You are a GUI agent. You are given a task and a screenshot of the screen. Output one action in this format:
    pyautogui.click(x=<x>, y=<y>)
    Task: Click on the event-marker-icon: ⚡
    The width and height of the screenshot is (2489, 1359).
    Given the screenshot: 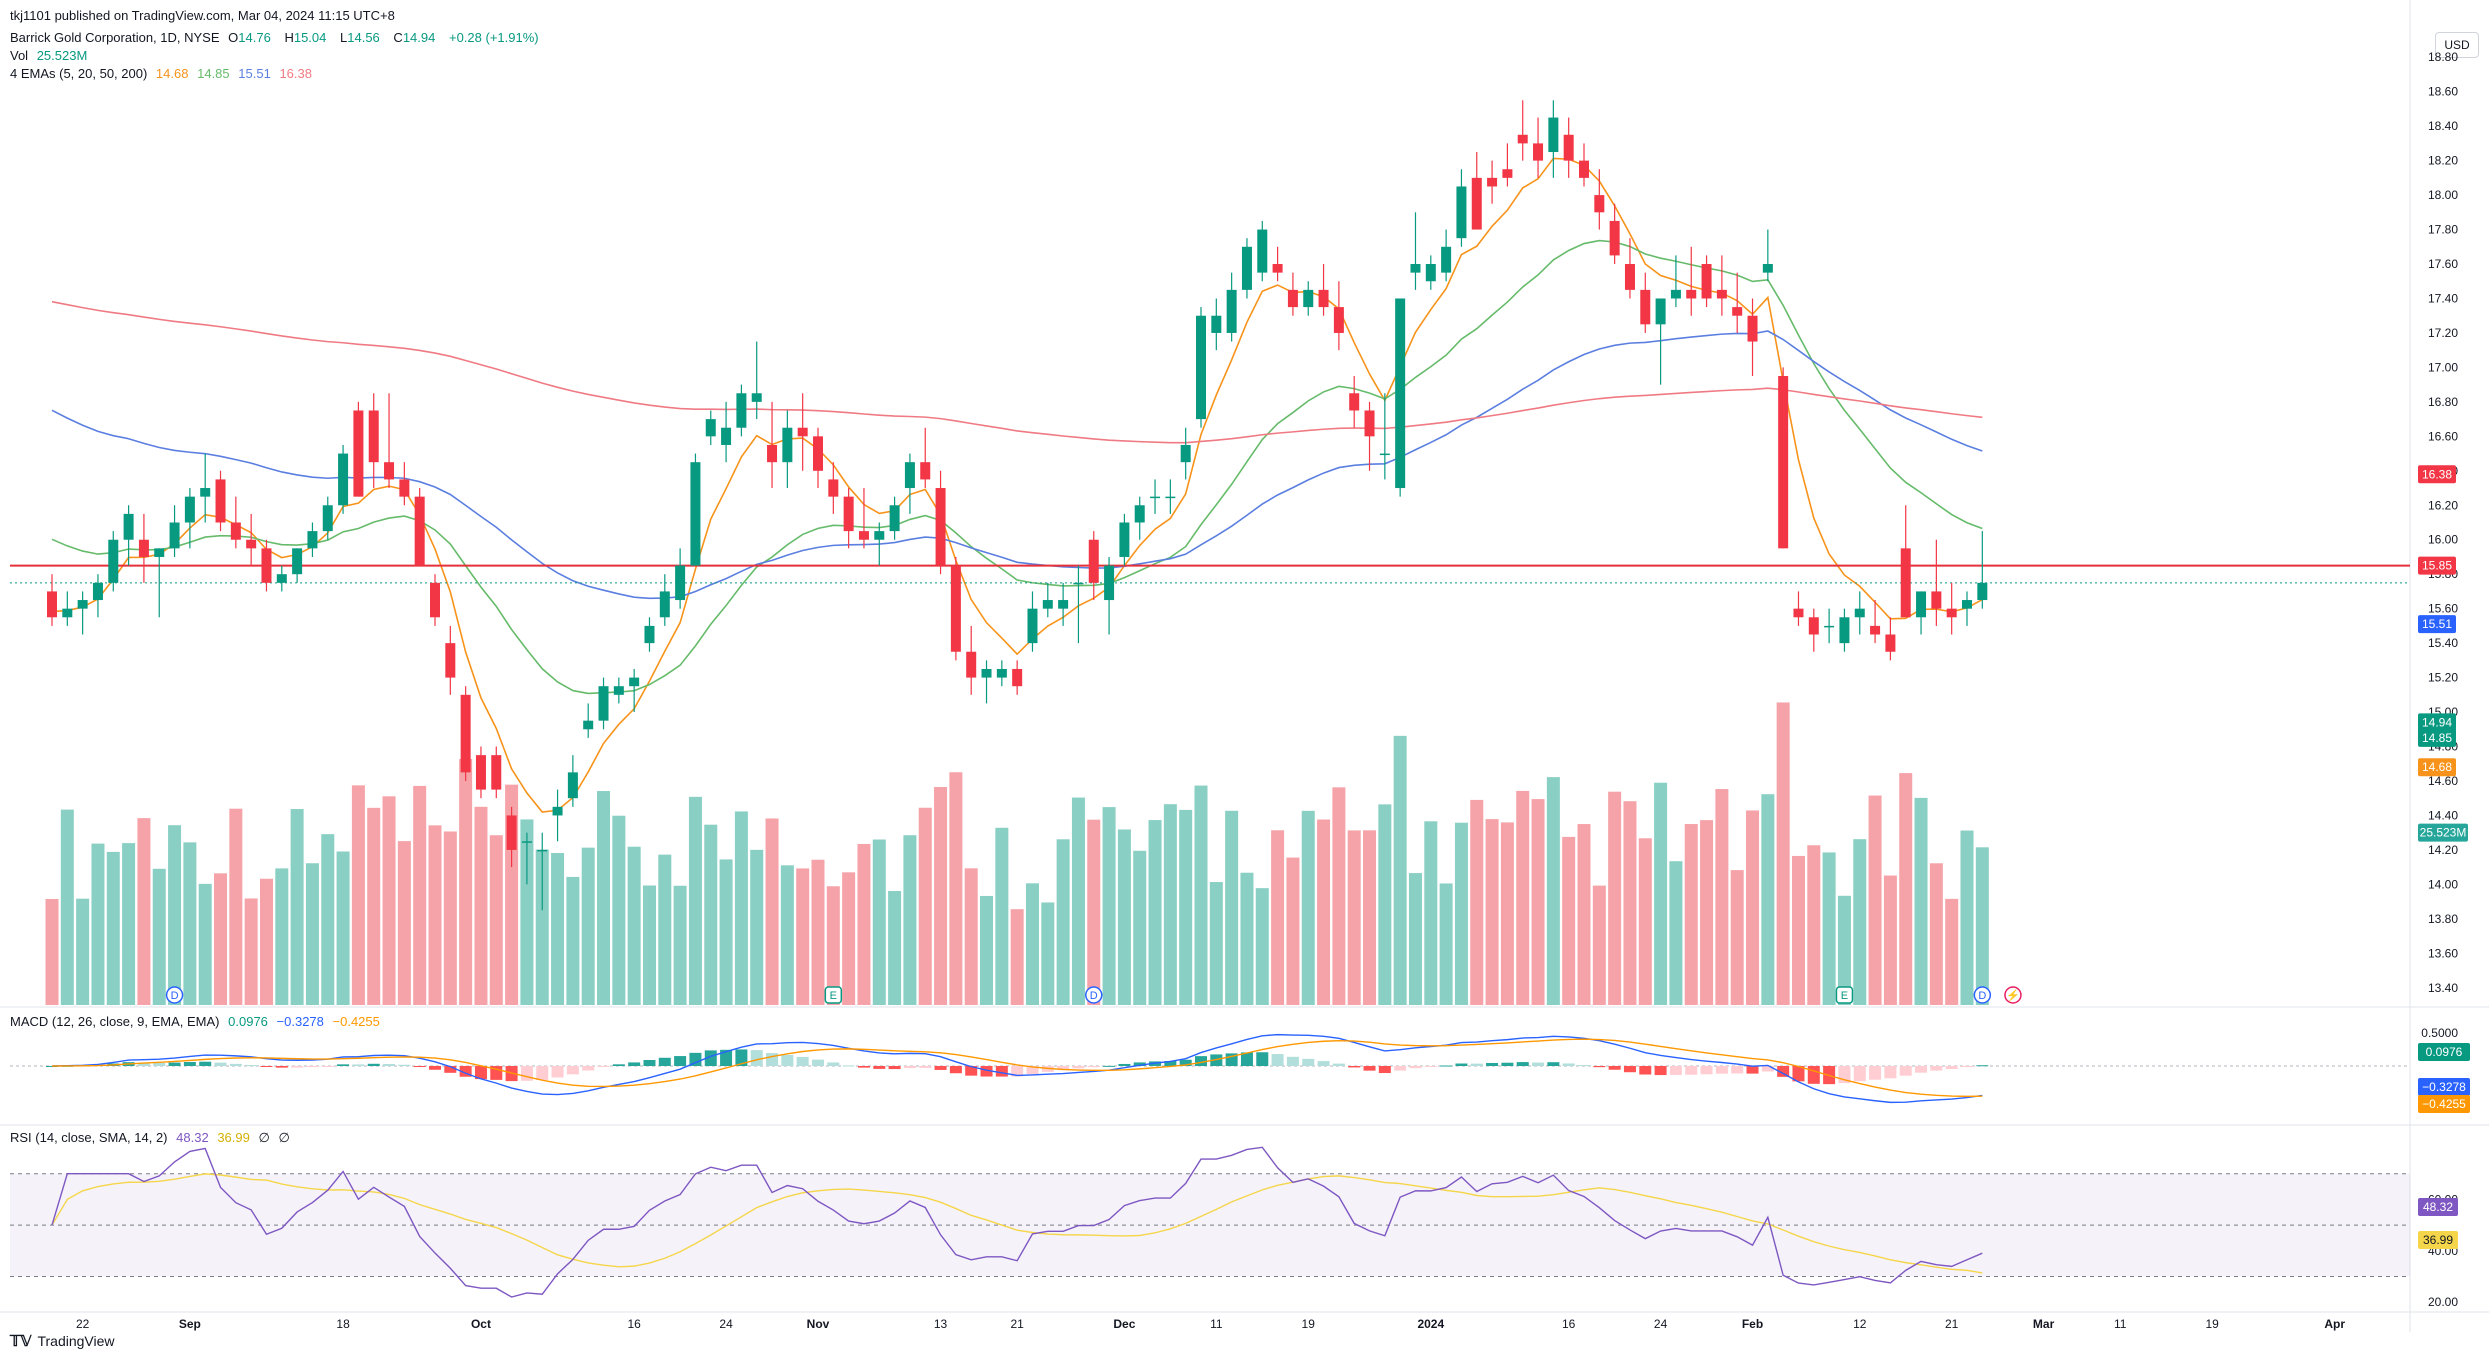 What is the action you would take?
    pyautogui.click(x=2013, y=995)
    